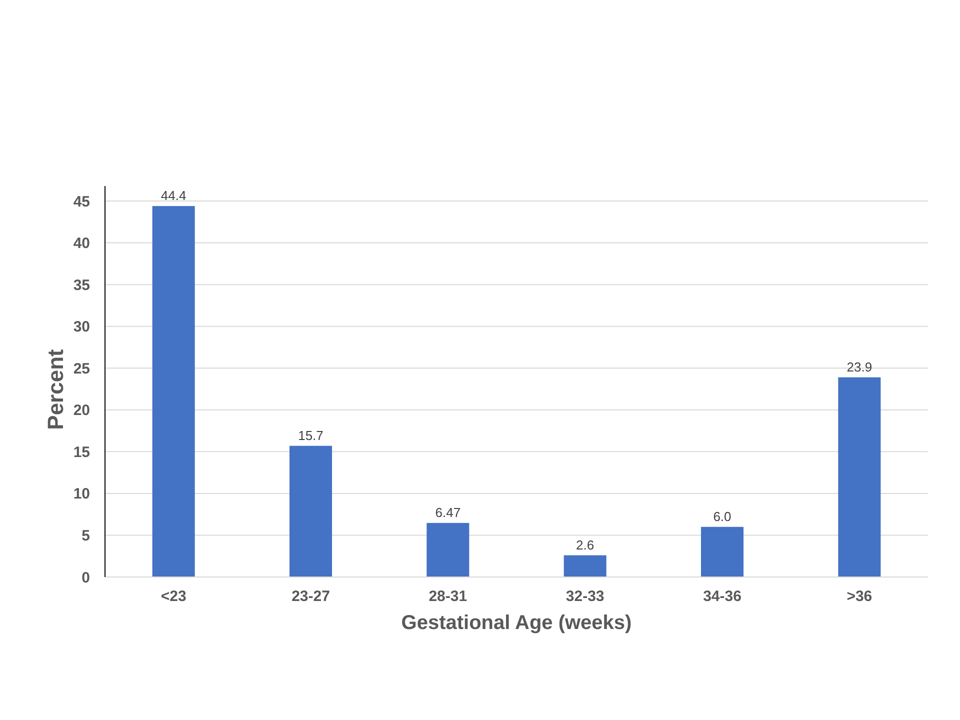 This screenshot has width=960, height=720. What do you see at coordinates (859, 366) in the screenshot?
I see `data-label: 23.9` at bounding box center [859, 366].